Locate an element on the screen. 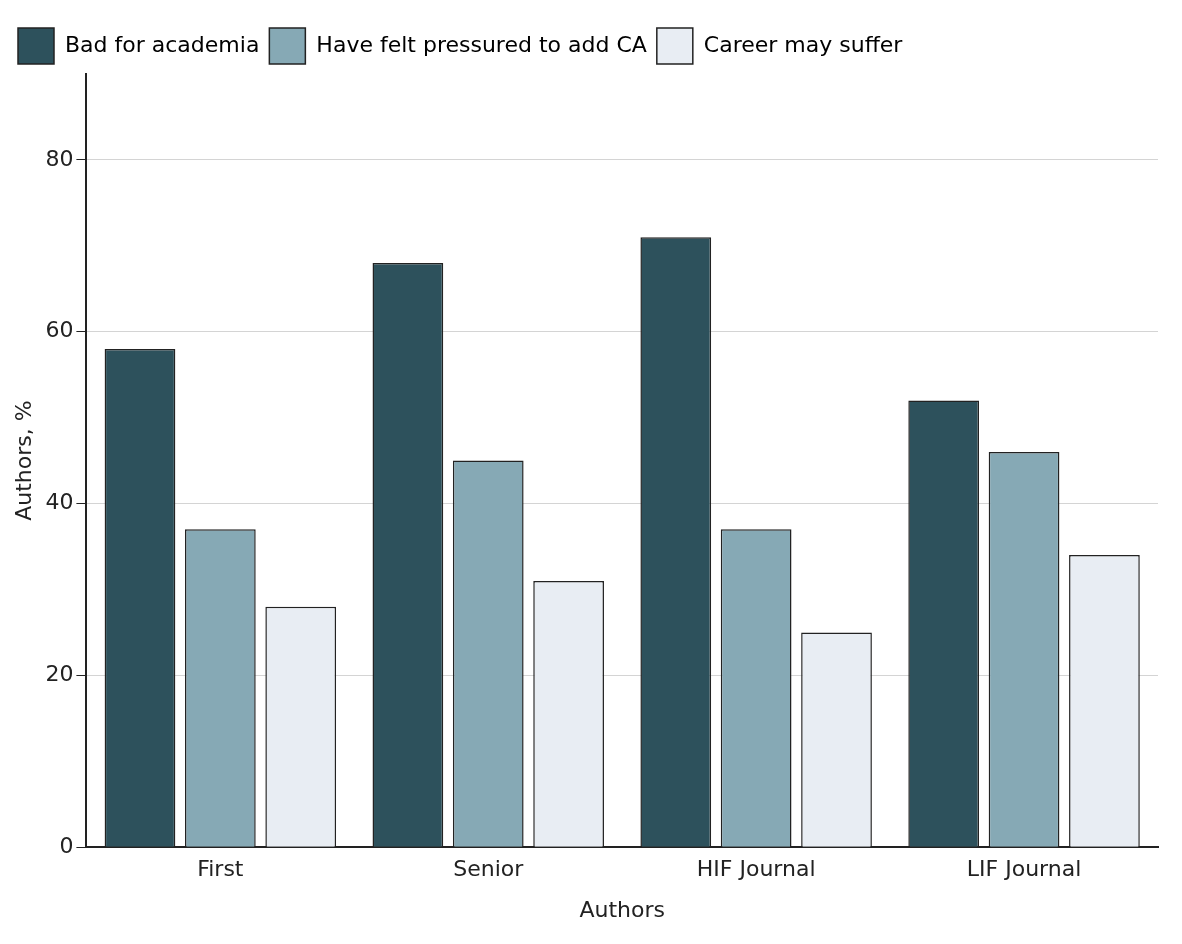 This screenshot has width=1182, height=944. x-tick-label: LIF Journal is located at coordinates (1024, 869).